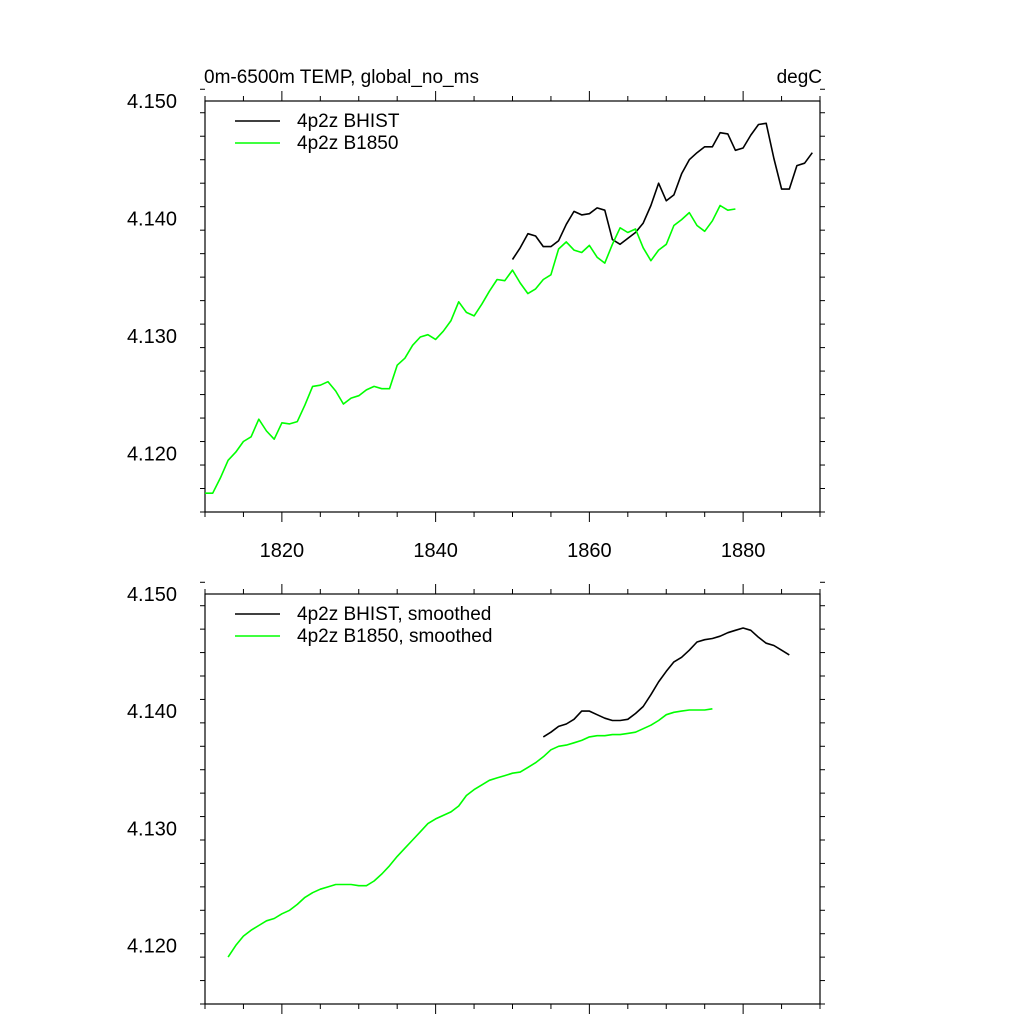 This screenshot has height=1029, width=1024. I want to click on x-tick-label: 1860, so click(589, 551).